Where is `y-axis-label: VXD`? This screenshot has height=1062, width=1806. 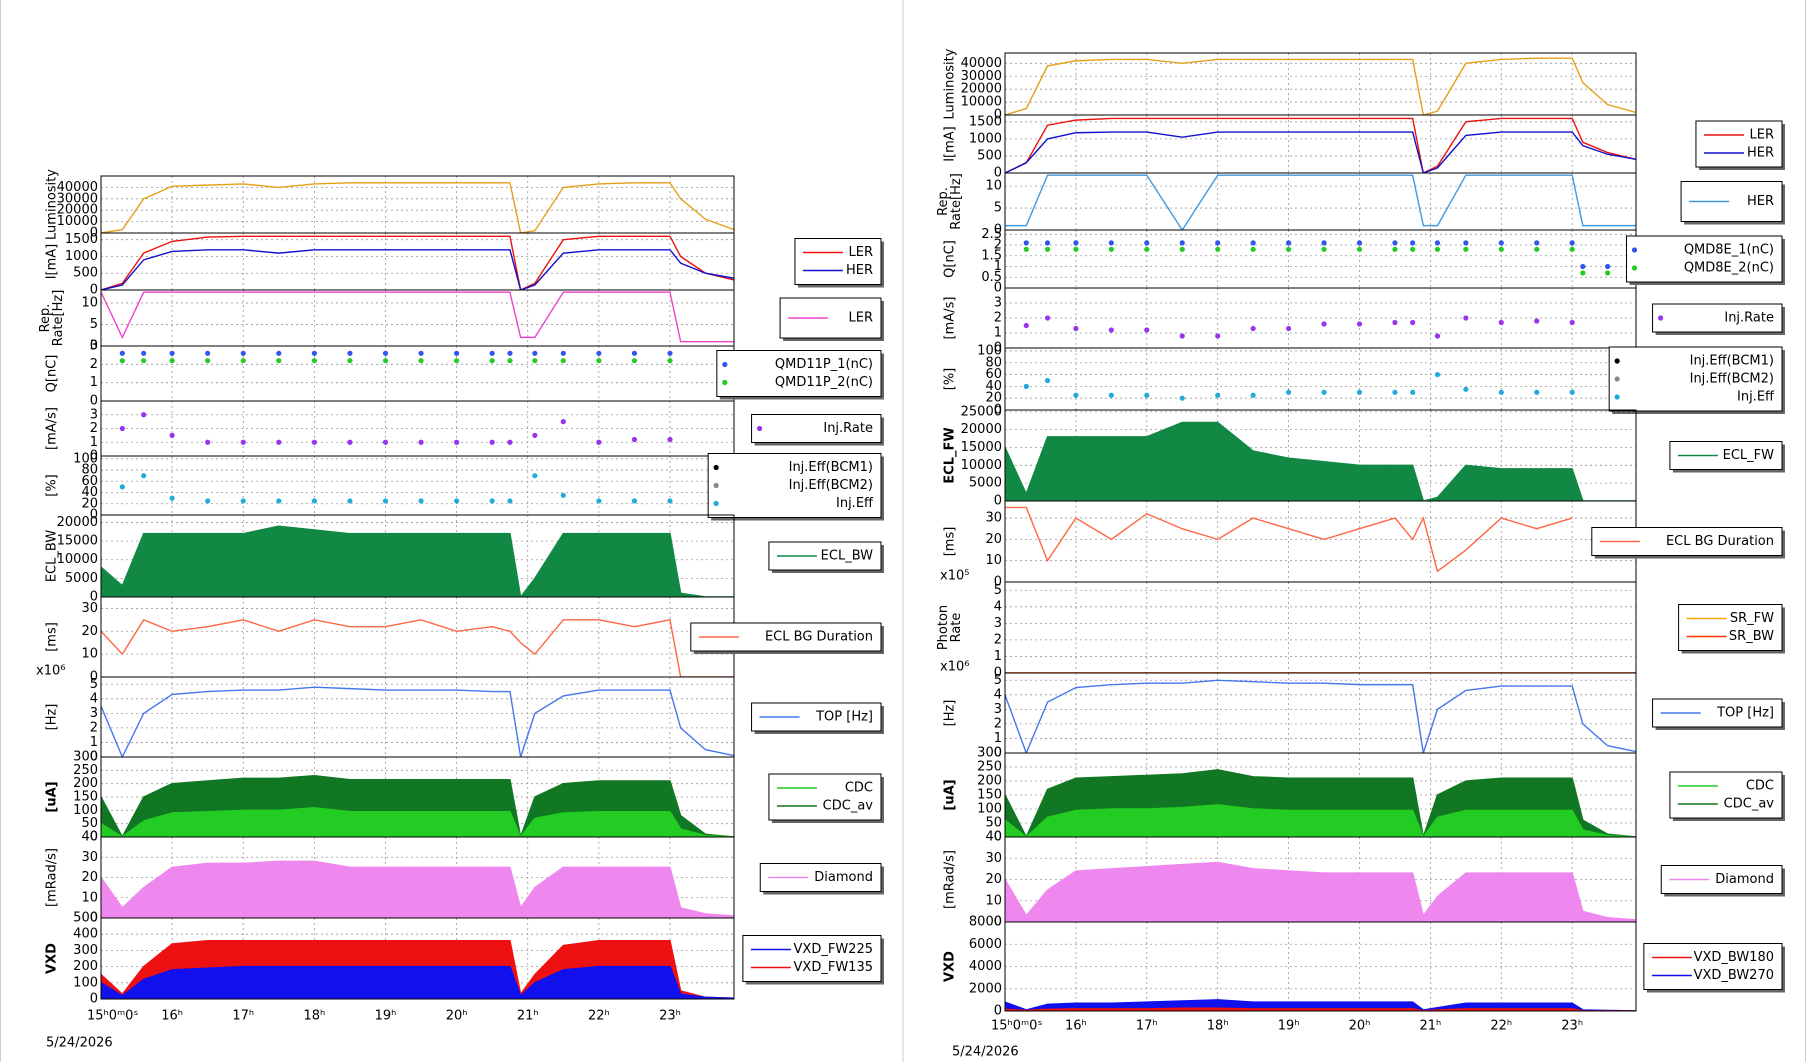
y-axis-label: VXD is located at coordinates (950, 966).